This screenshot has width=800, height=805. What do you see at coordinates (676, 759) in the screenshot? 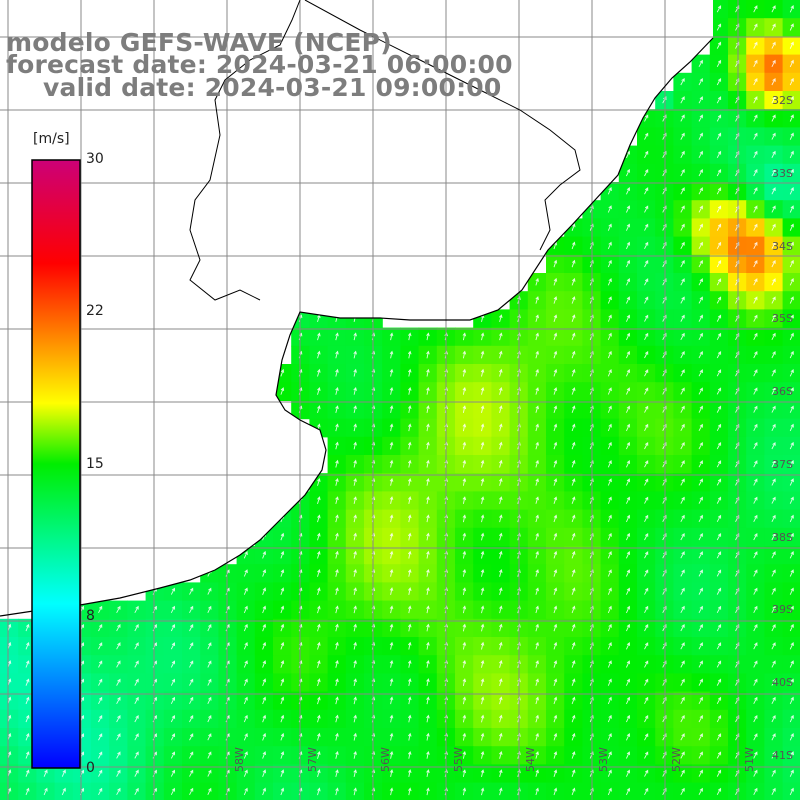
I see `lon-label: 52W` at bounding box center [676, 759].